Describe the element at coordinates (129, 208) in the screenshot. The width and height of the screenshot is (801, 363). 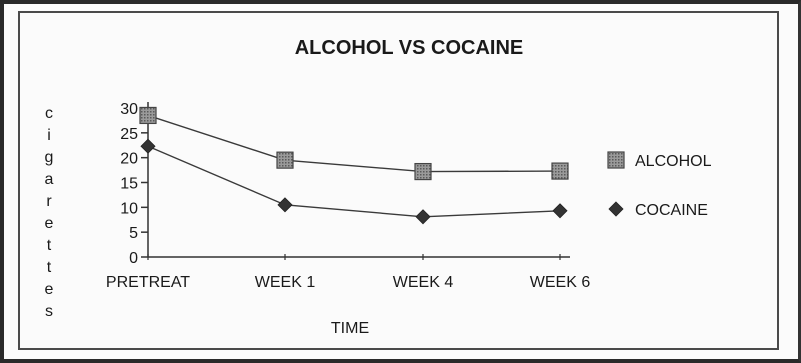
I see `y-tick-label: 10` at that location.